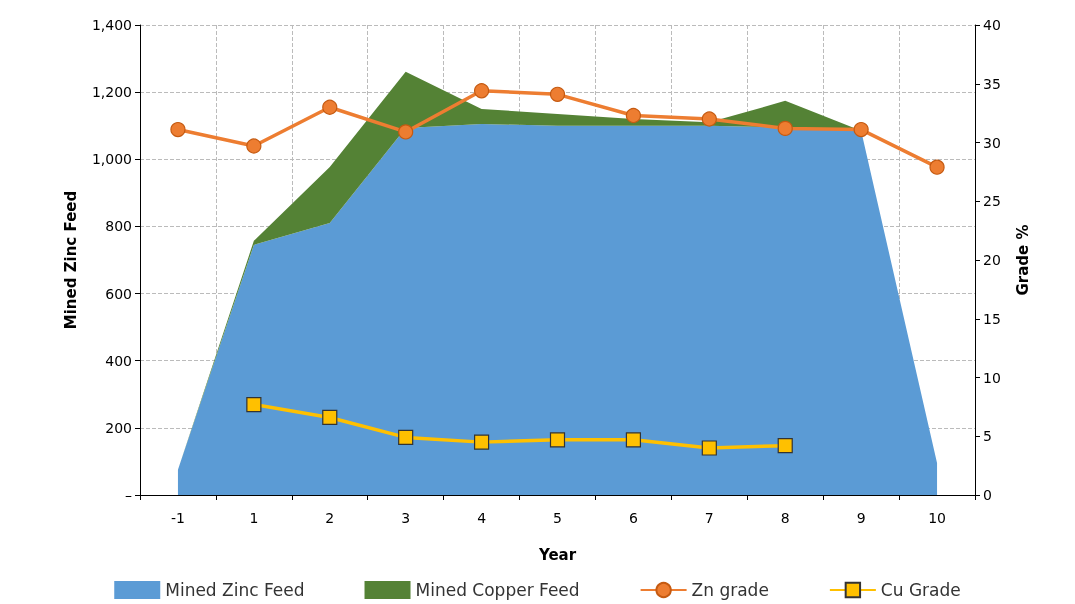 The height and width of the screenshot is (604, 1075). Describe the element at coordinates (785, 518) in the screenshot. I see `x-tick-label: 8` at that location.